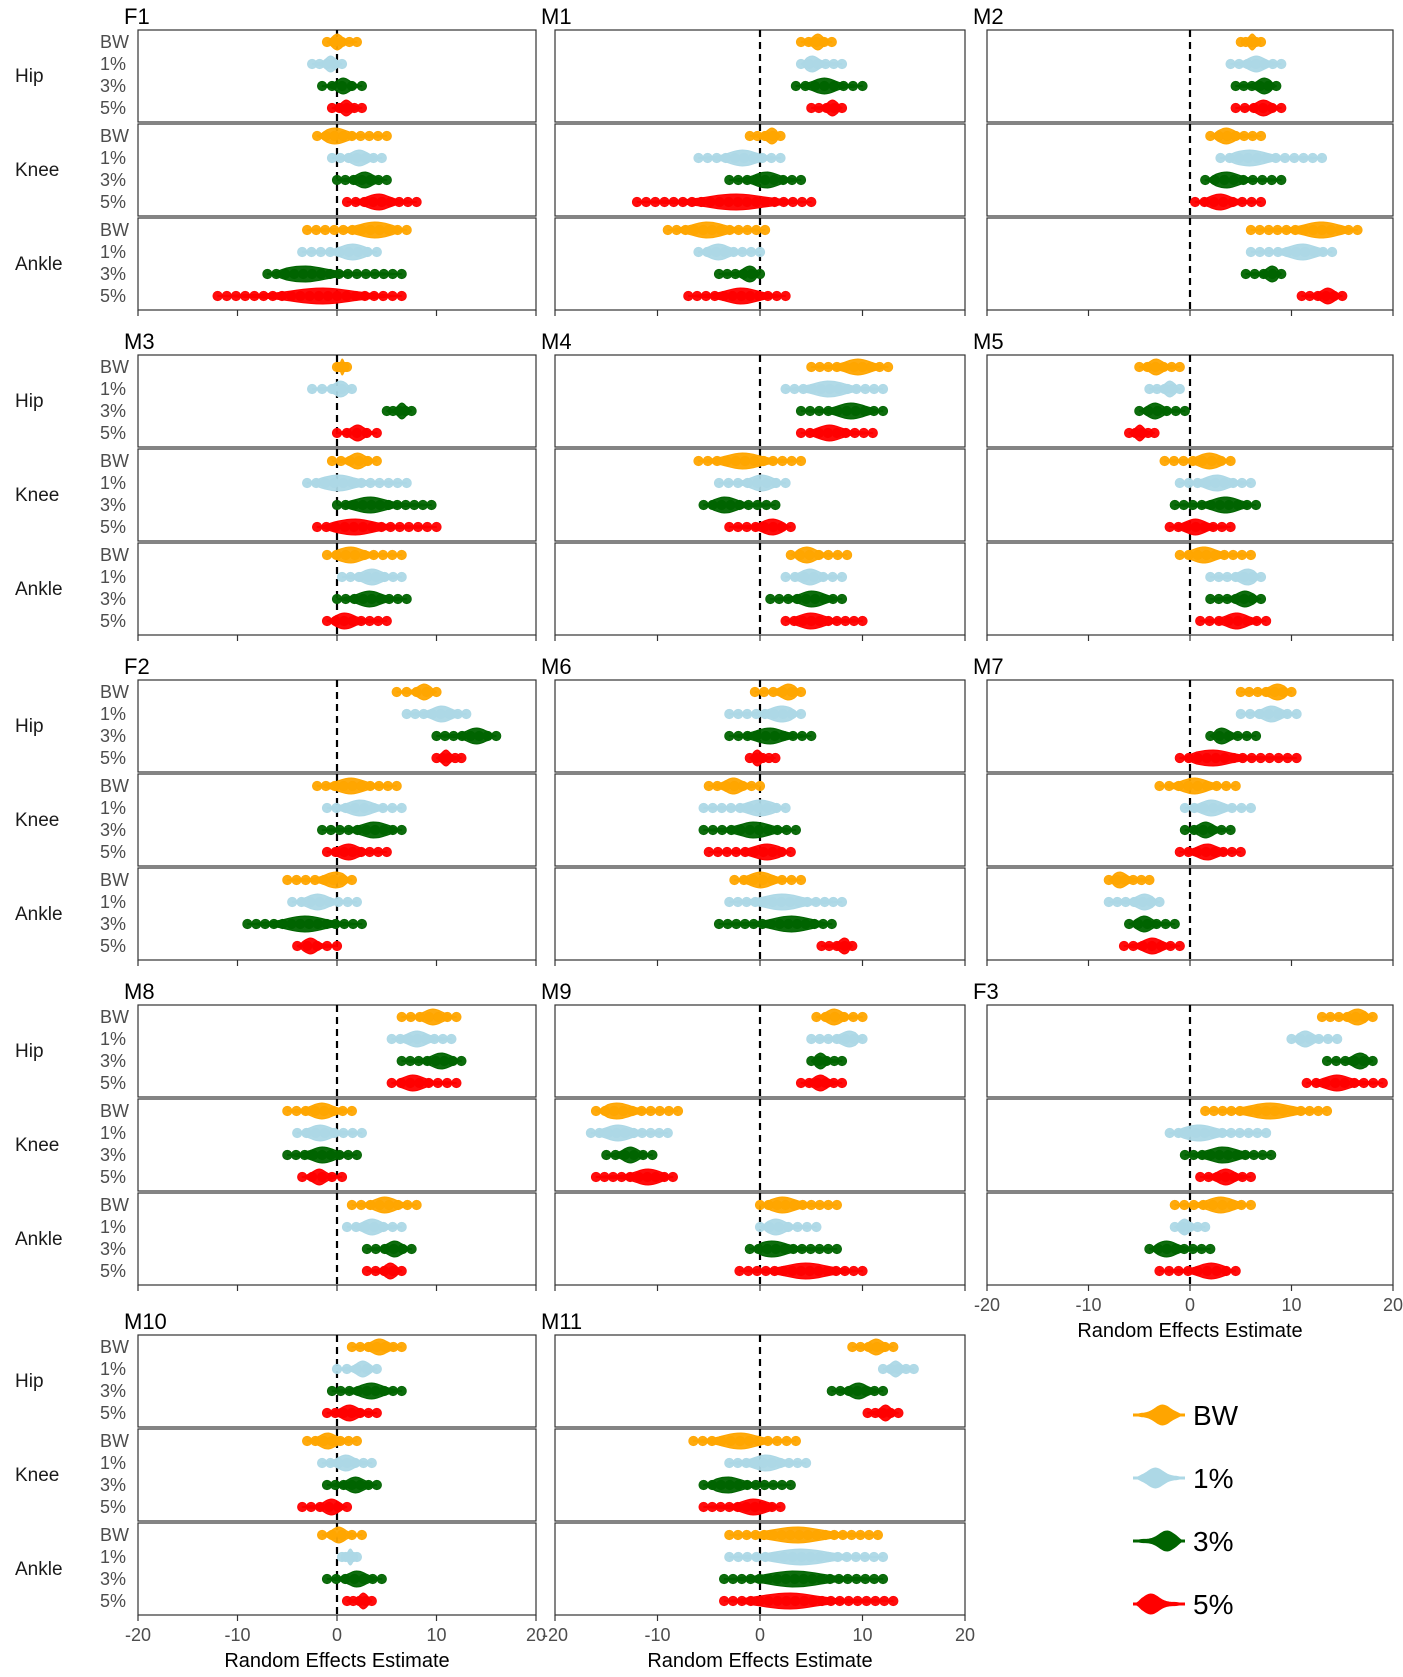 The image size is (1403, 1677). What do you see at coordinates (342, 1535) in the screenshot?
I see `violin-M10-ankle-bw` at bounding box center [342, 1535].